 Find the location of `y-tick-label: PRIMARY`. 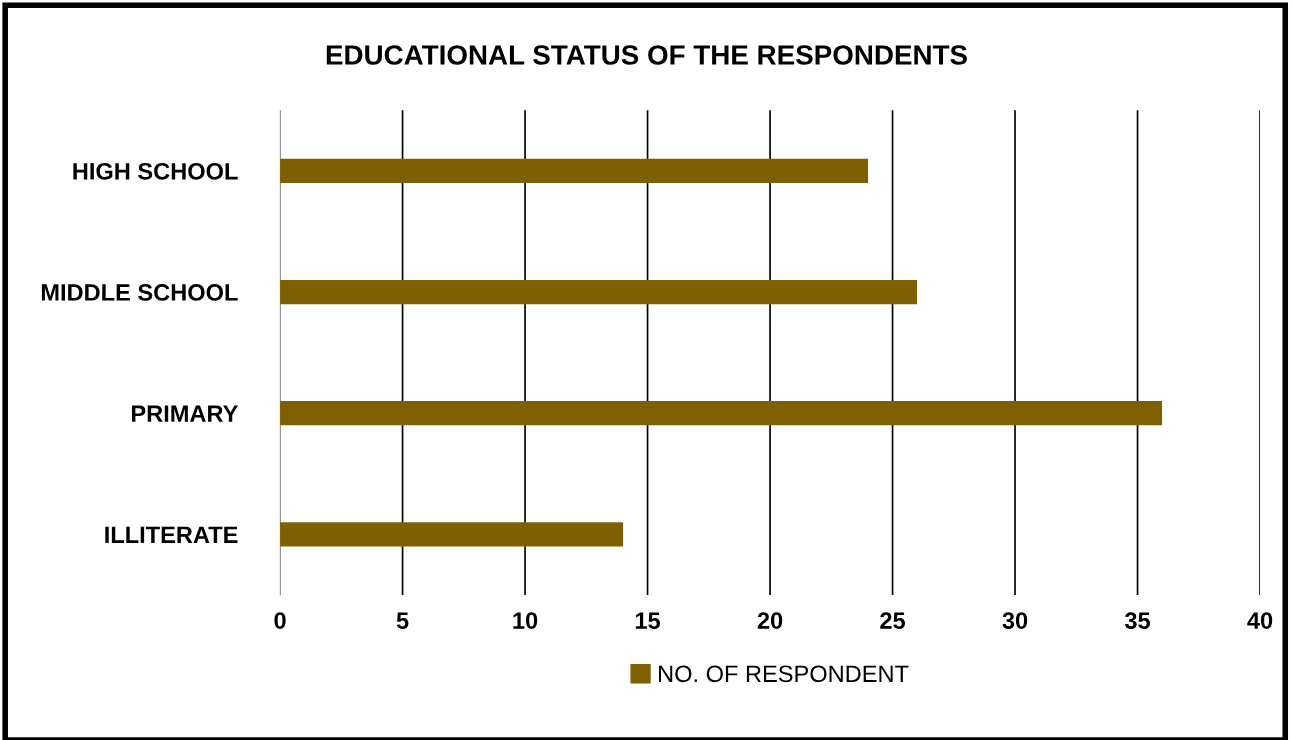

y-tick-label: PRIMARY is located at coordinates (185, 413).